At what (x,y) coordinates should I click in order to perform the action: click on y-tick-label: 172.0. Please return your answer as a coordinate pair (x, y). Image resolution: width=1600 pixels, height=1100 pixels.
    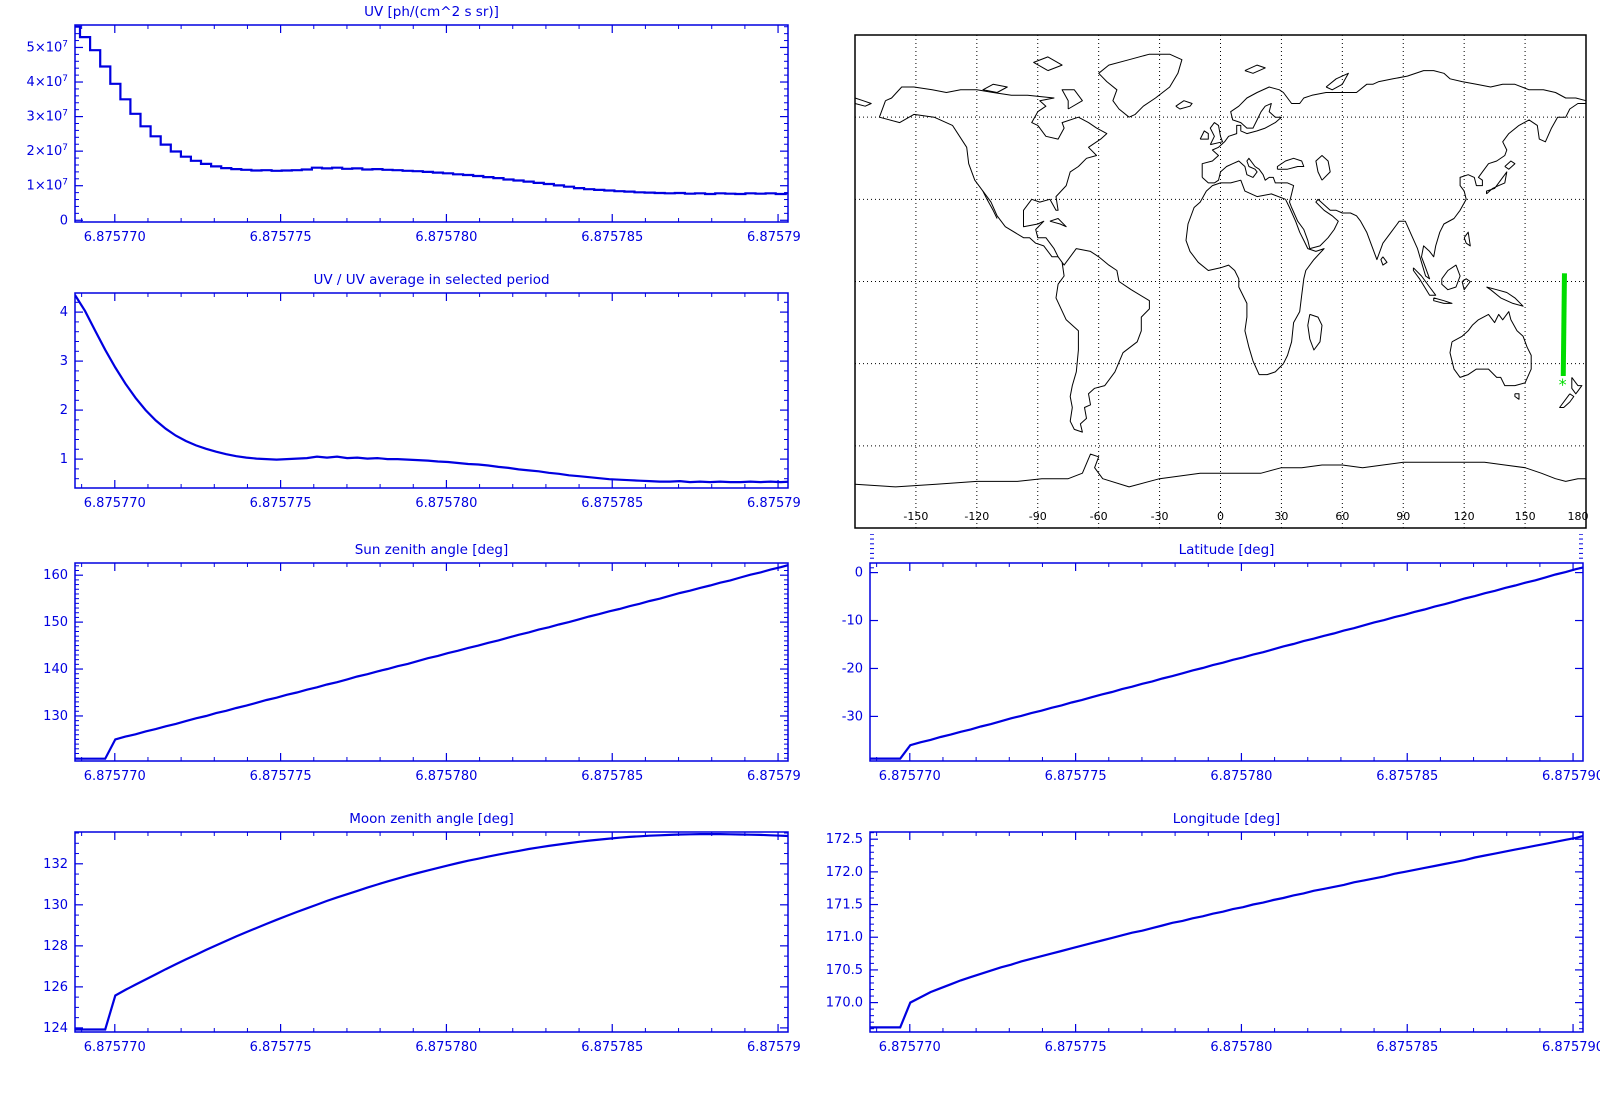
    Looking at the image, I should click on (844, 872).